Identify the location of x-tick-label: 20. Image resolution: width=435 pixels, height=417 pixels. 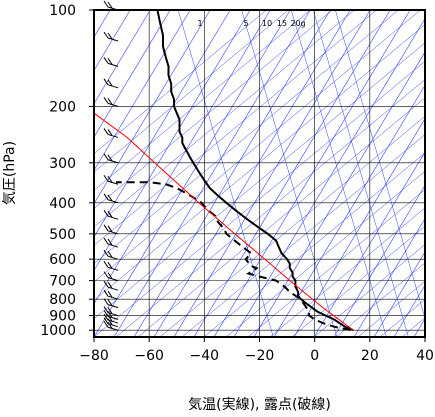
(370, 356).